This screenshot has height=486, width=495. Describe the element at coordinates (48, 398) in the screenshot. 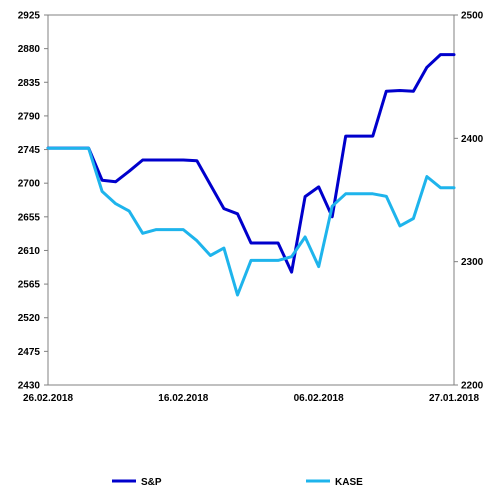

I see `x-tick-label: 26.02.2018` at that location.